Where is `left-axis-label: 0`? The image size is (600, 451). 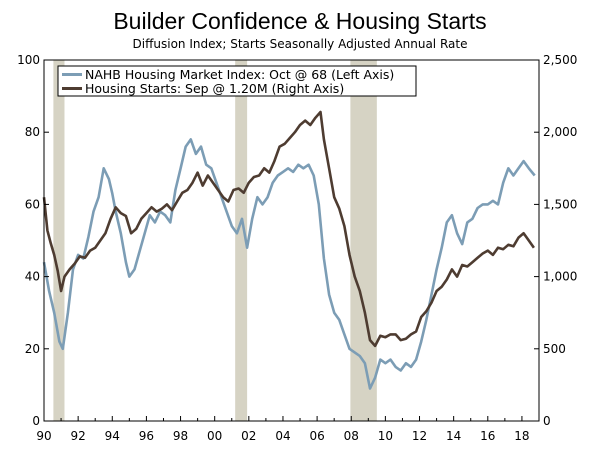
left-axis-label: 0 is located at coordinates (36, 421).